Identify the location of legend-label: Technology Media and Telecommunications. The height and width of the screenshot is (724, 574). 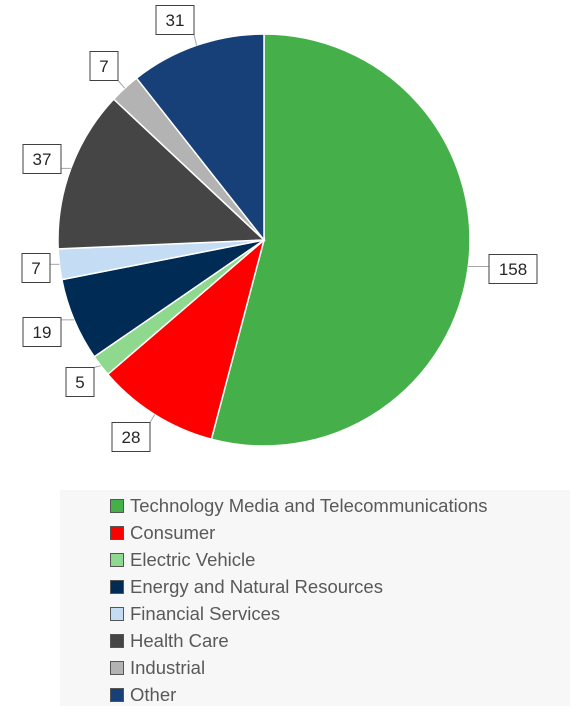
(309, 506).